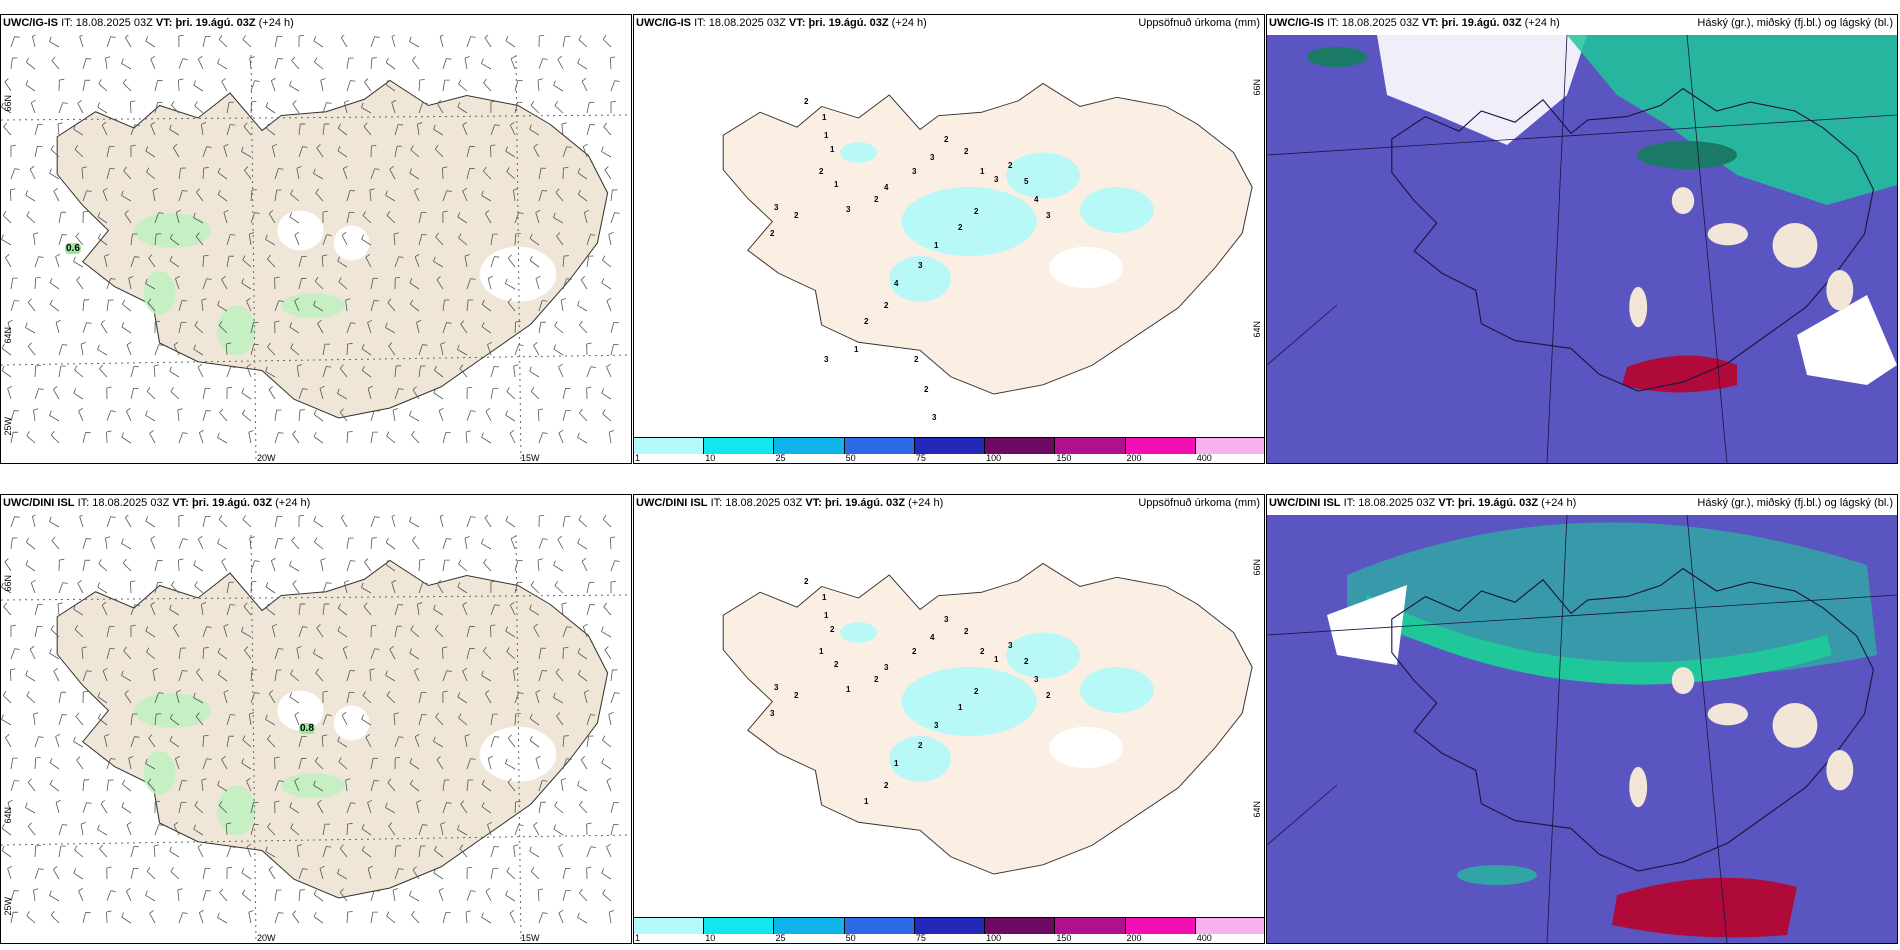 The width and height of the screenshot is (1900, 950). What do you see at coordinates (1026, 181) in the screenshot?
I see `precip-value-label: 5` at bounding box center [1026, 181].